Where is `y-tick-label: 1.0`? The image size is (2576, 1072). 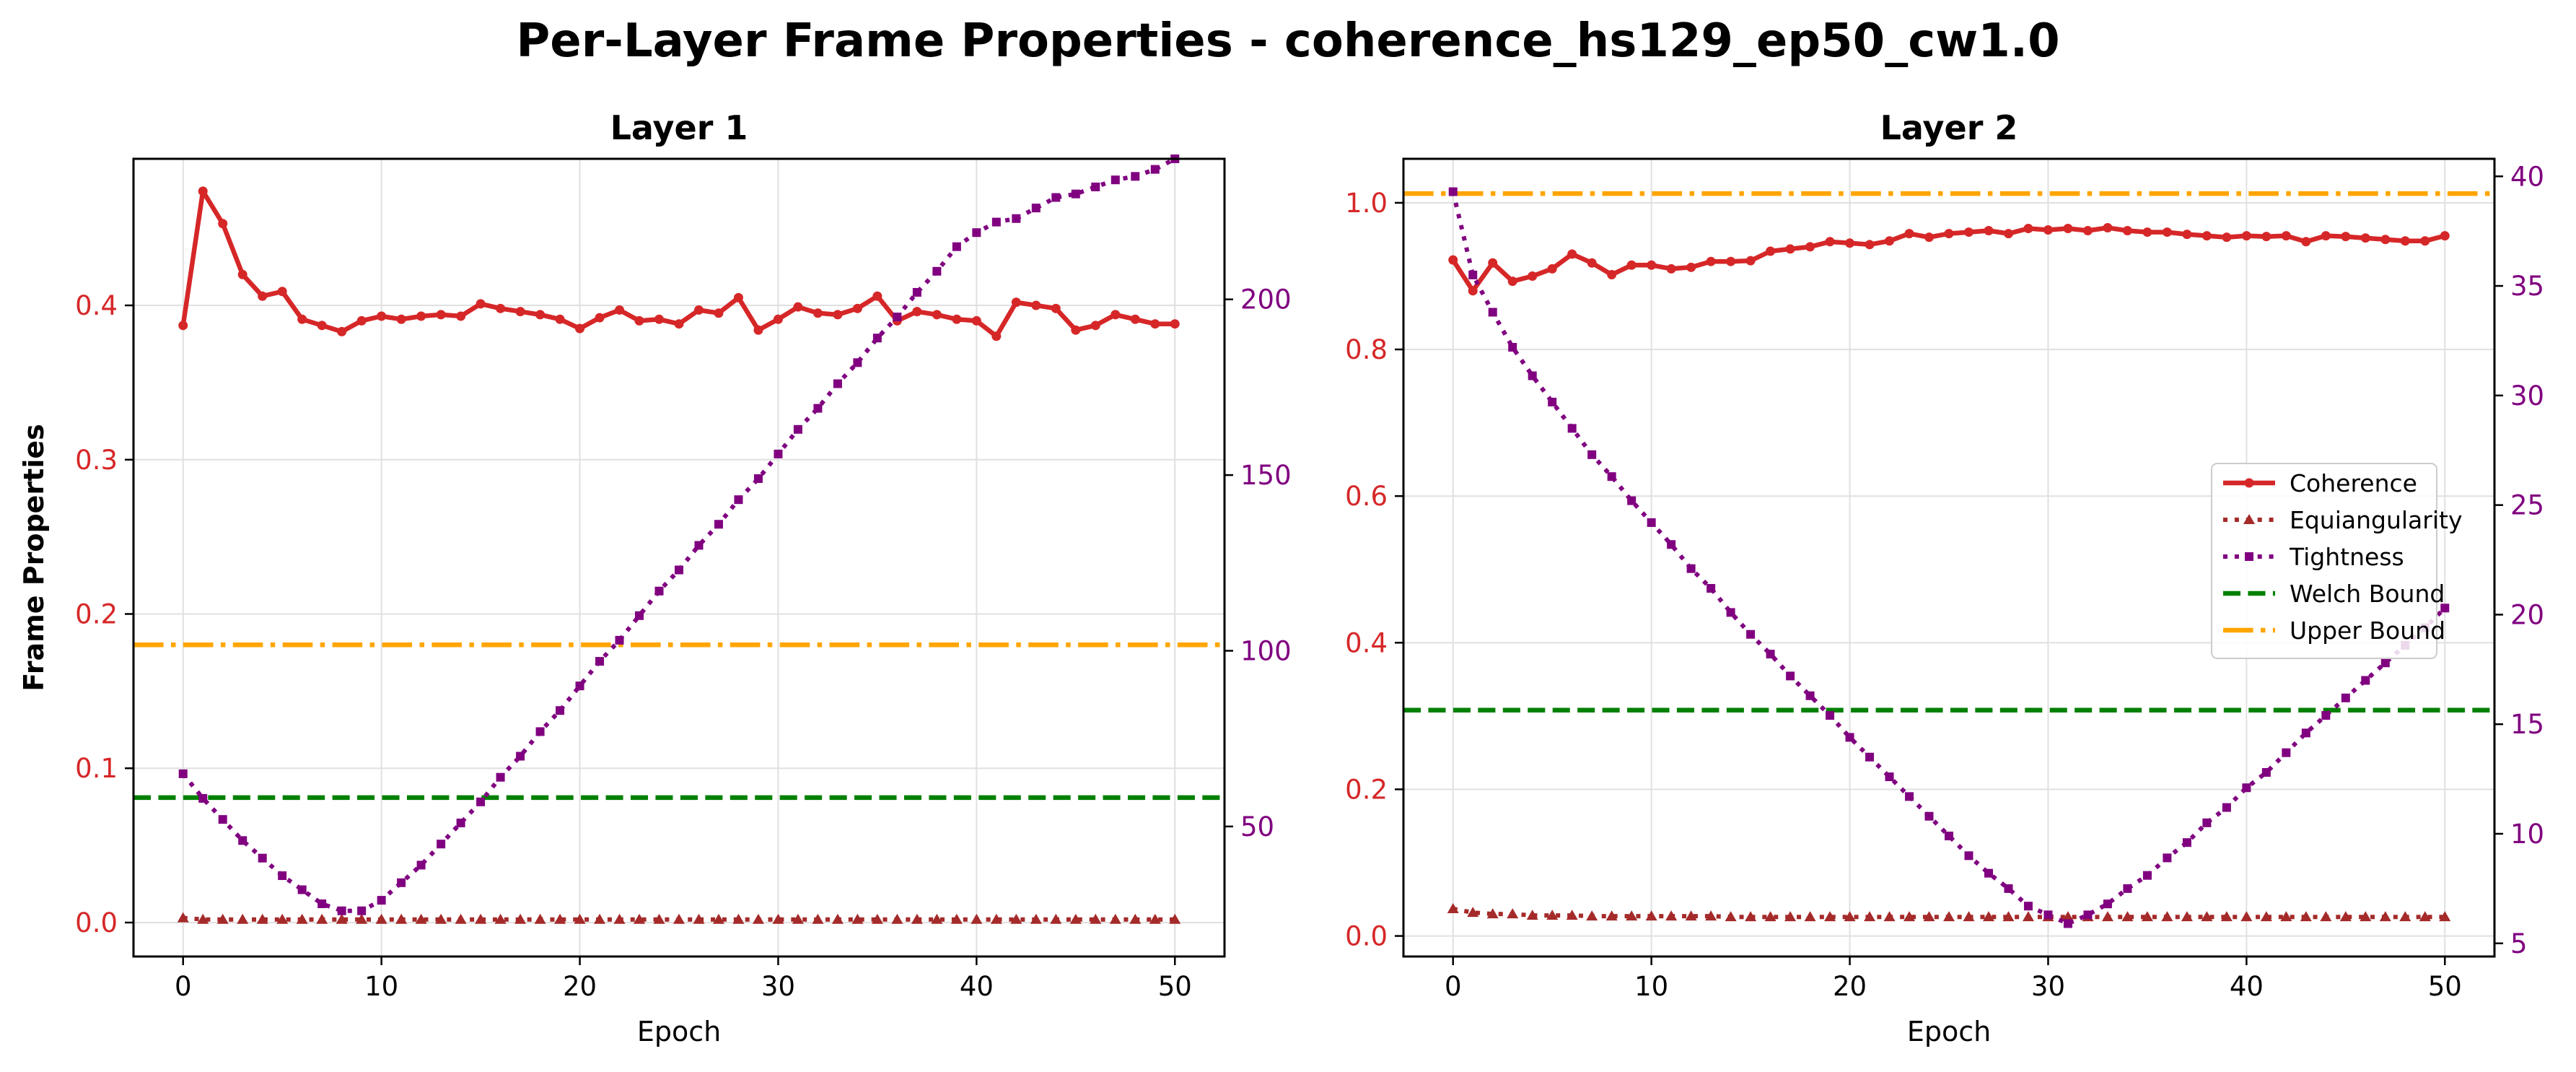
y-tick-label: 1.0 is located at coordinates (1366, 203).